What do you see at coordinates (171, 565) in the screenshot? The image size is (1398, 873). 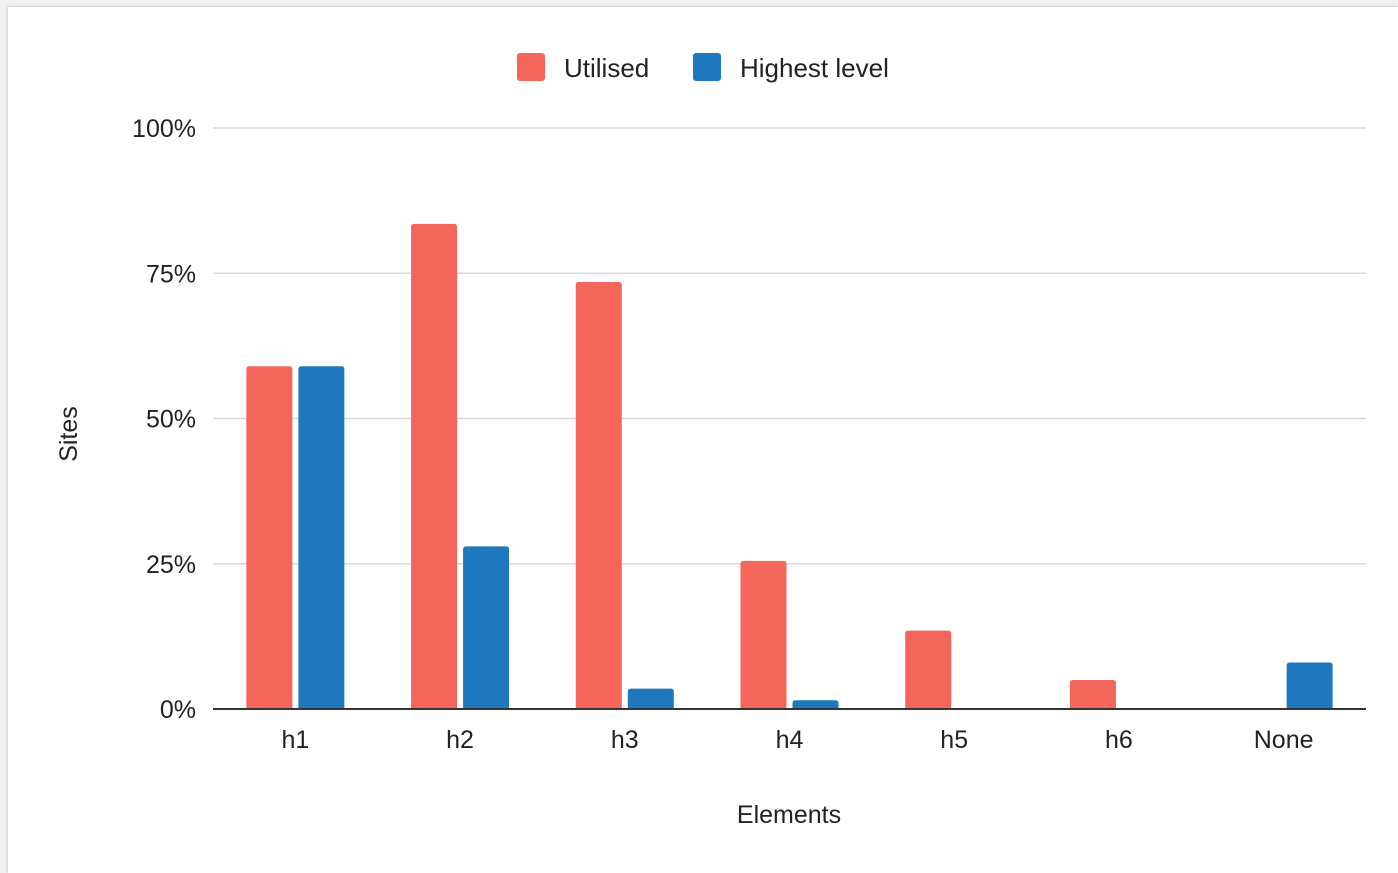 I see `y-tick-label: 25%` at bounding box center [171, 565].